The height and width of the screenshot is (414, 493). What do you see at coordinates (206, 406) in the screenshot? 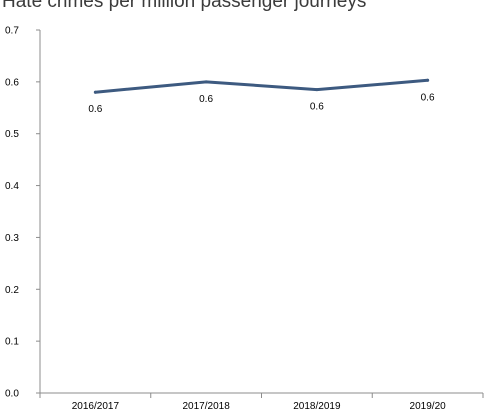
I see `x-tick-label: 2017/2018` at bounding box center [206, 406].